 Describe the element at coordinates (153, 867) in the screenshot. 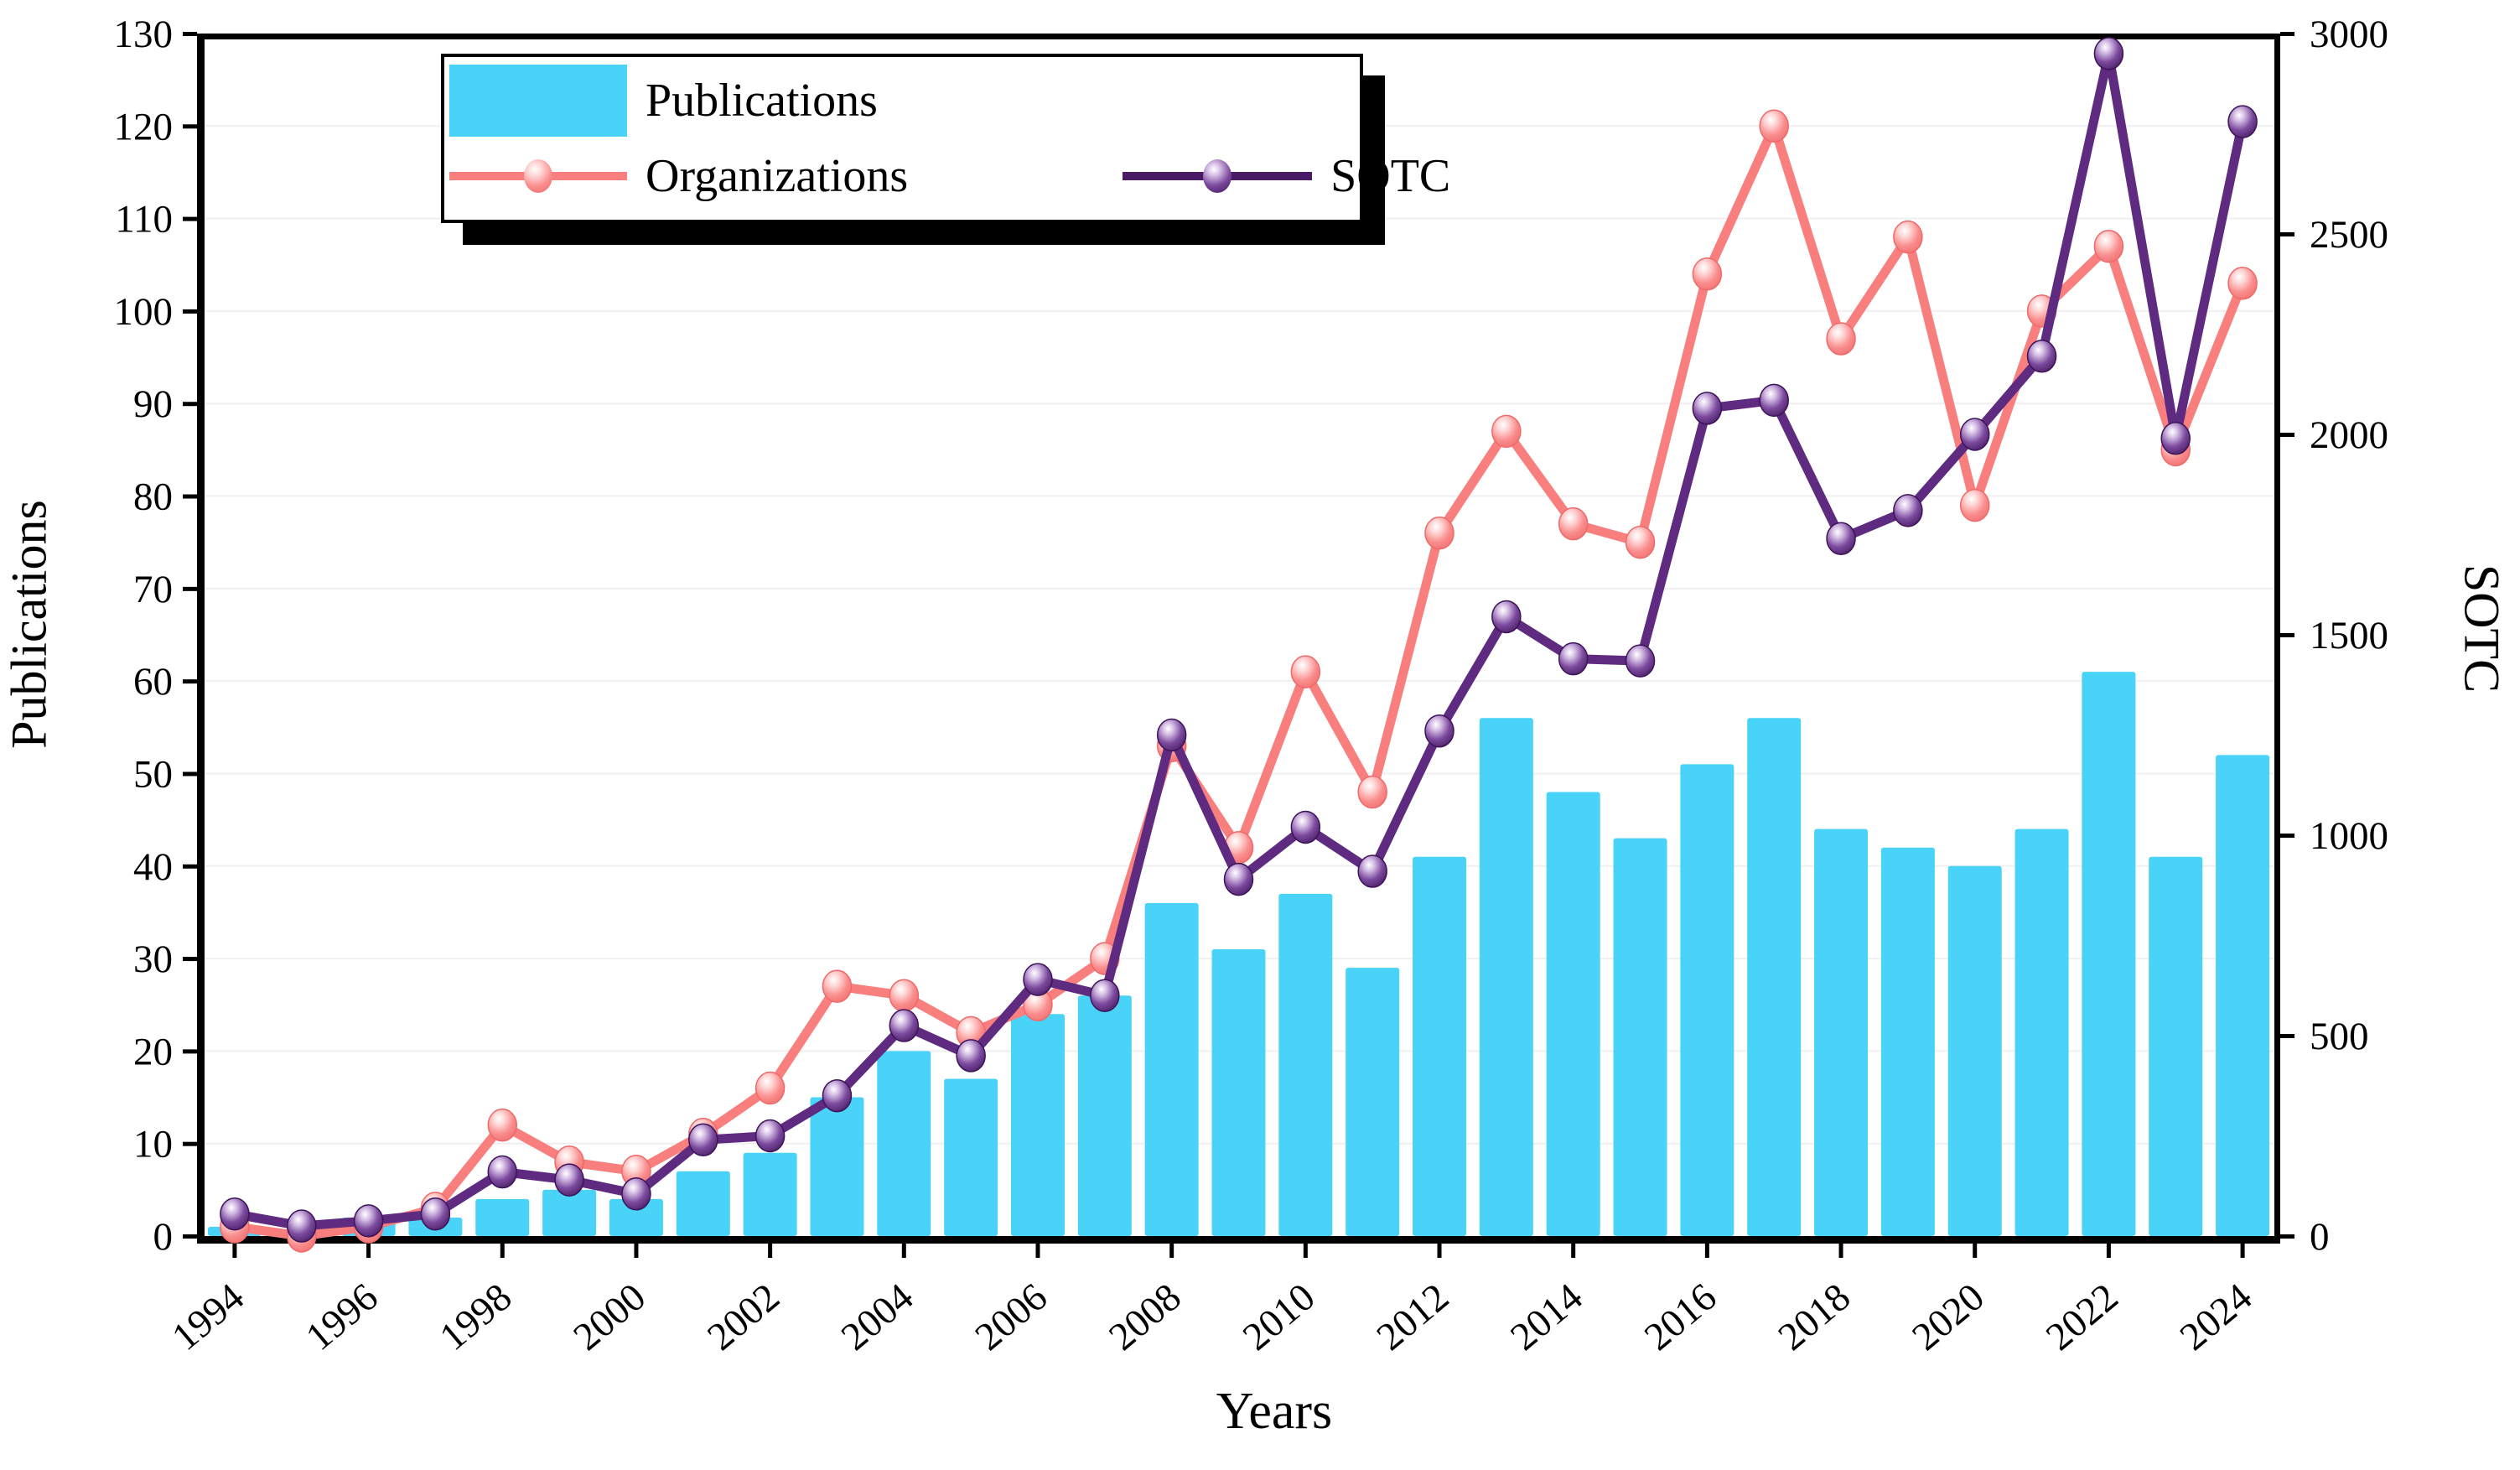

I see `left-tick-label: 40` at that location.